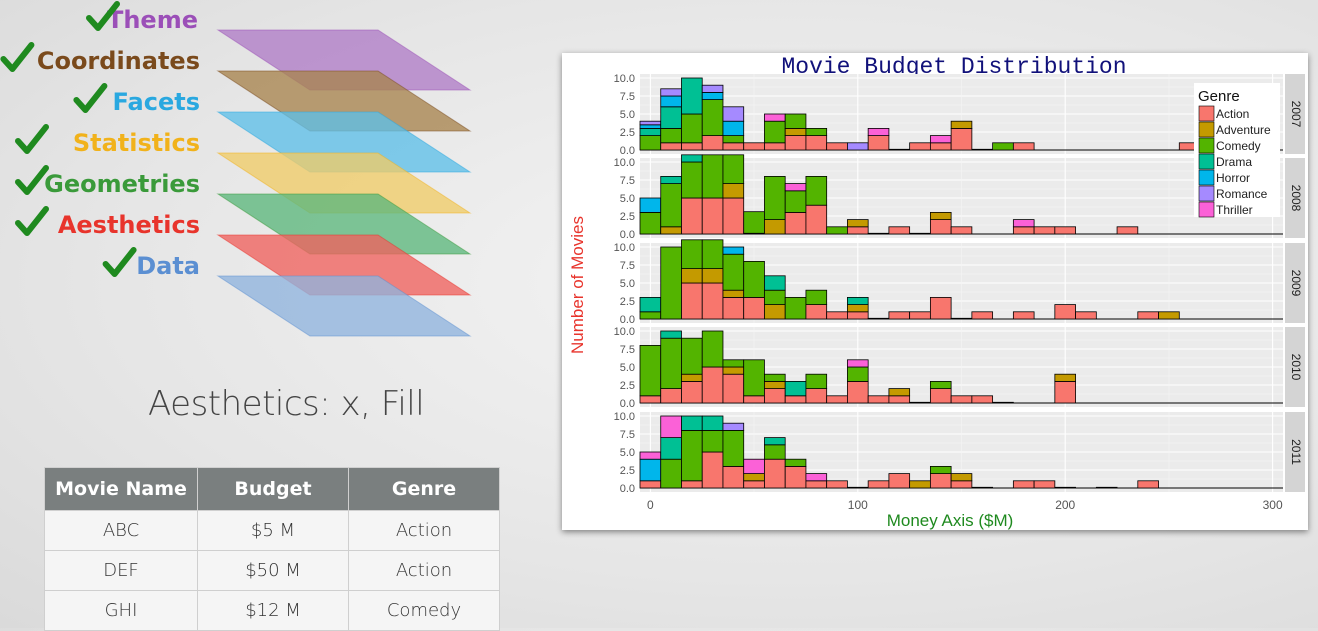 The image size is (1318, 631). What do you see at coordinates (1273, 505) in the screenshot?
I see `x-tick-label: 300` at bounding box center [1273, 505].